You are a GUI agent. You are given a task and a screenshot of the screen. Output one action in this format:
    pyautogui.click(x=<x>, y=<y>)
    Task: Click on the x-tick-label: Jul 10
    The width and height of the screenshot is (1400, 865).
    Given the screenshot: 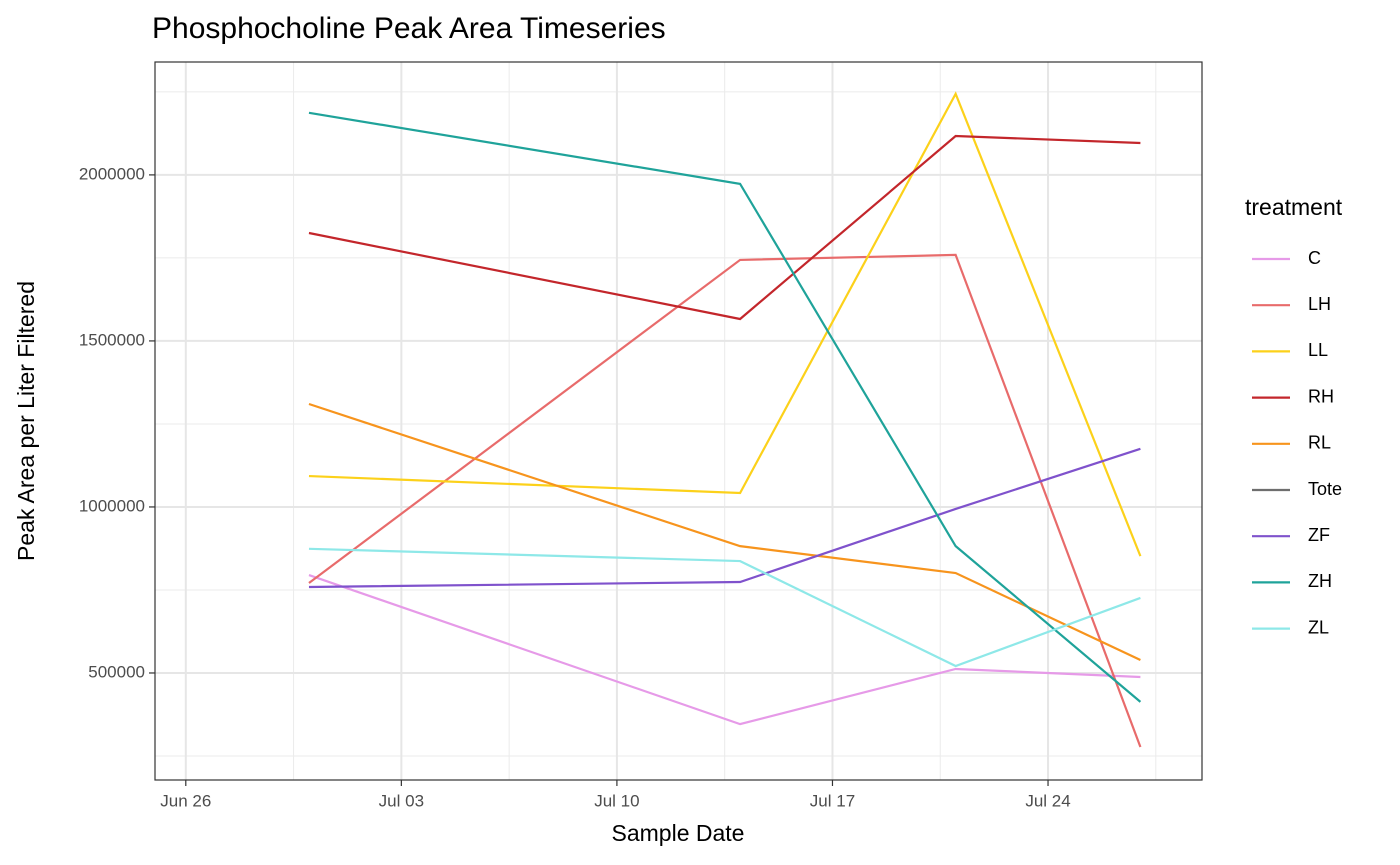 What is the action you would take?
    pyautogui.click(x=616, y=800)
    